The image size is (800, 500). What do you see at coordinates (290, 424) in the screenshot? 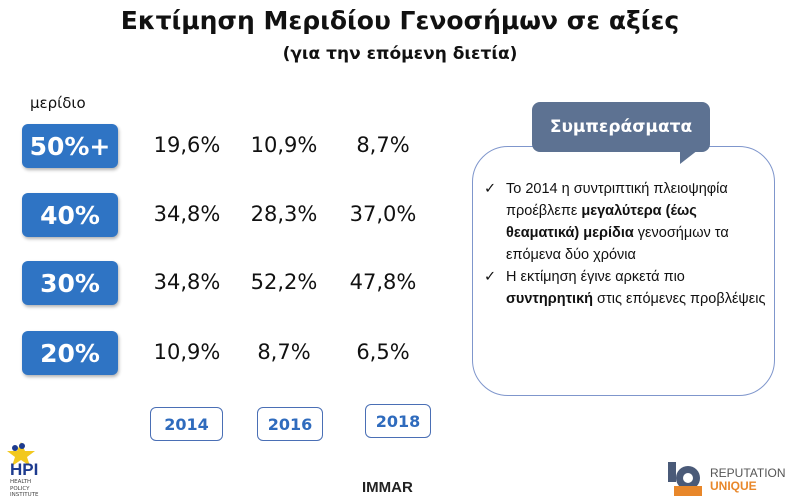
I see `year-label: 2016` at bounding box center [290, 424].